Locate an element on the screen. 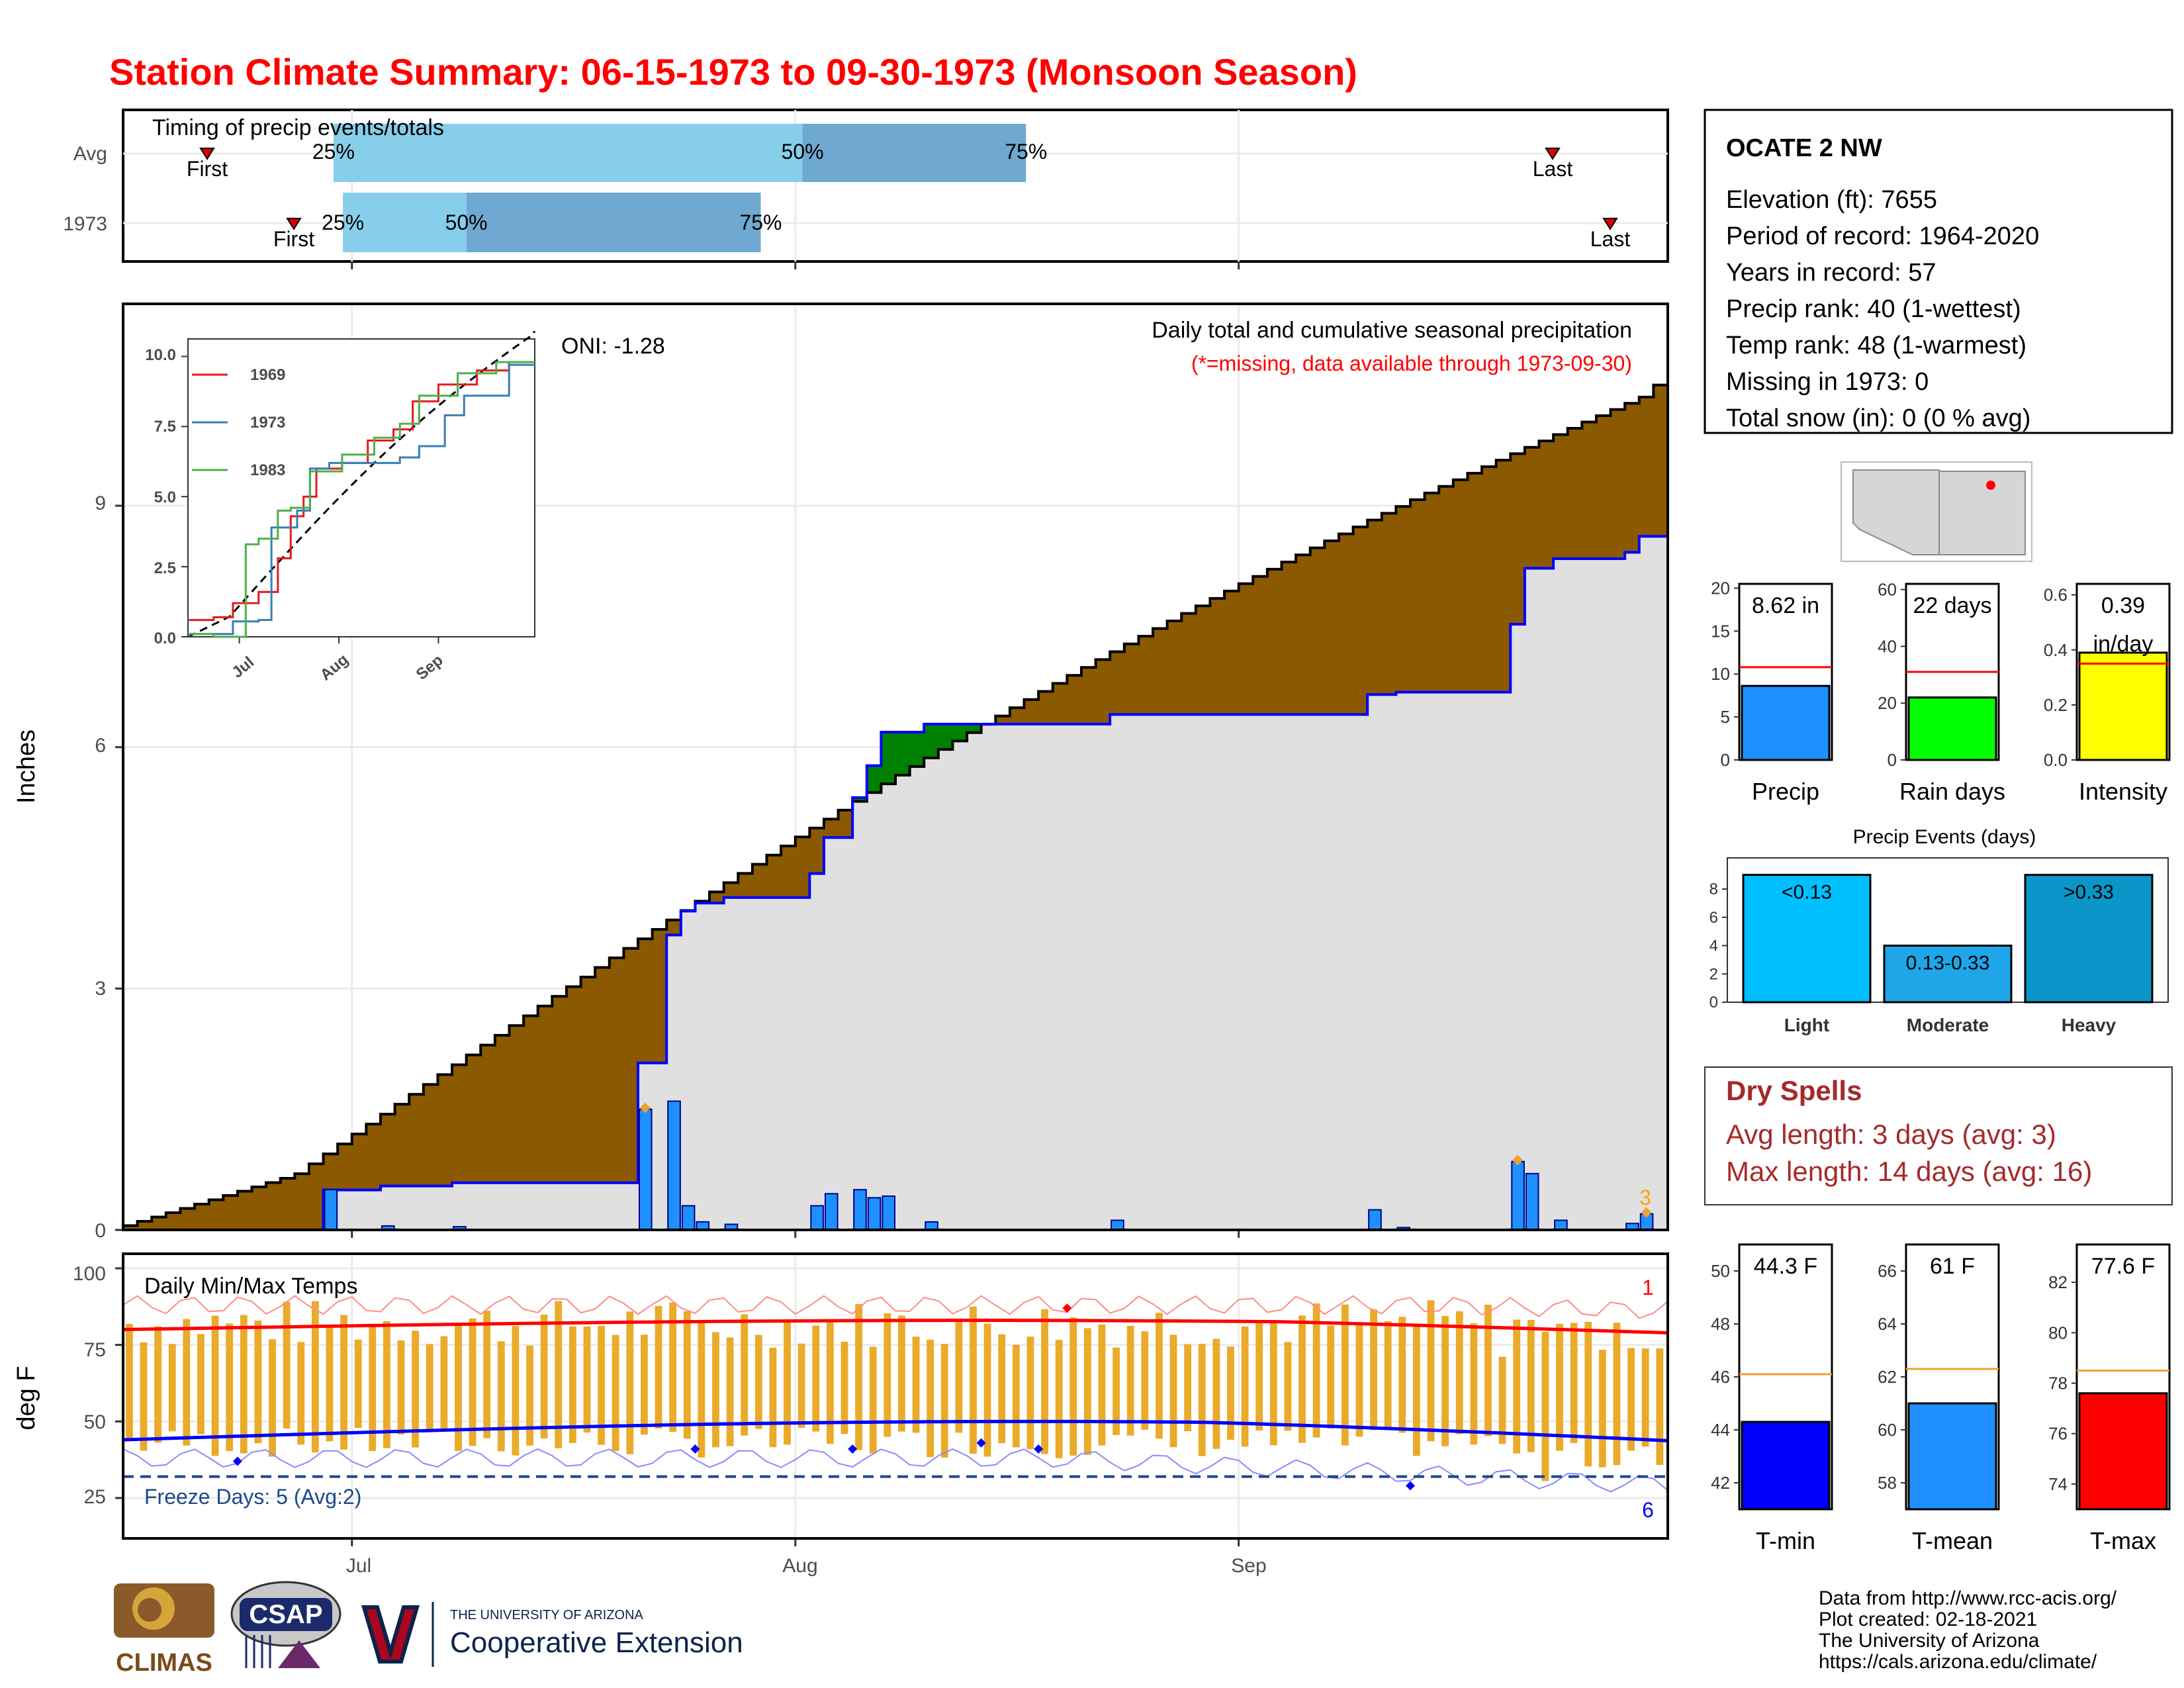 The width and height of the screenshot is (2184, 1688). timing-p25-1: 25% is located at coordinates (343, 222).